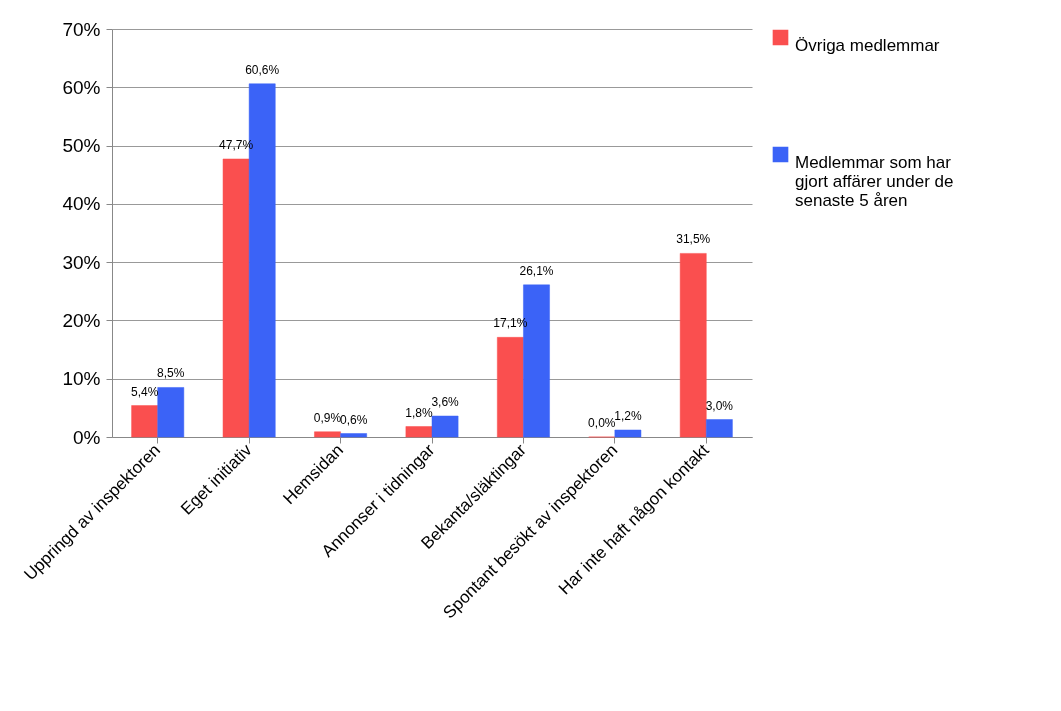 The height and width of the screenshot is (711, 1061). I want to click on data-label: 1,8%, so click(419, 412).